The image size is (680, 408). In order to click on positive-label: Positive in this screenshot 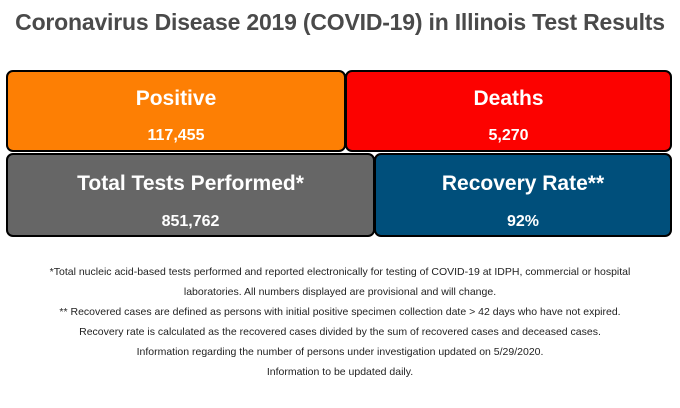, I will do `click(176, 98)`.